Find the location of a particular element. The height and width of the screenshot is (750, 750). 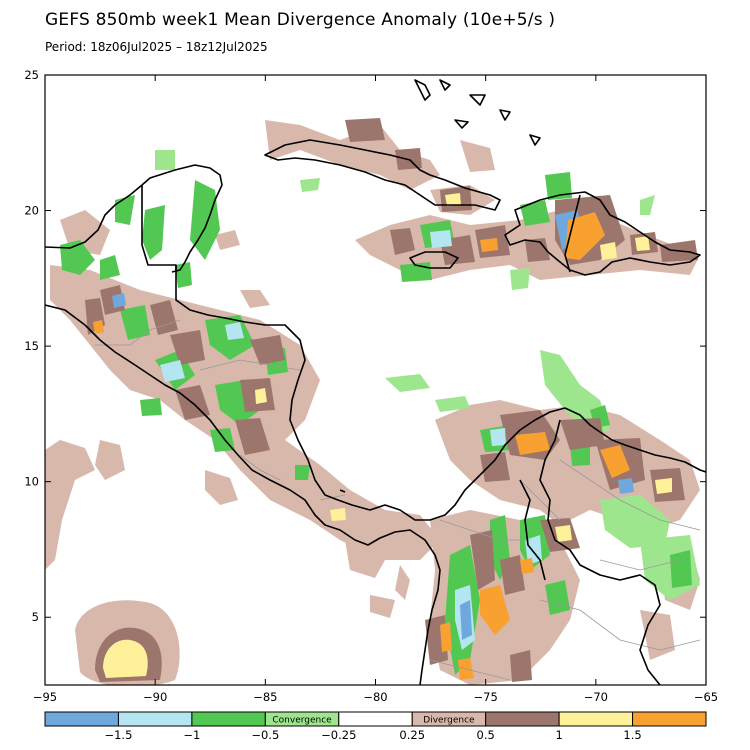

chart-period: Period: 18z06Jul2025 – 18z12Jul2025 is located at coordinates (156, 47).